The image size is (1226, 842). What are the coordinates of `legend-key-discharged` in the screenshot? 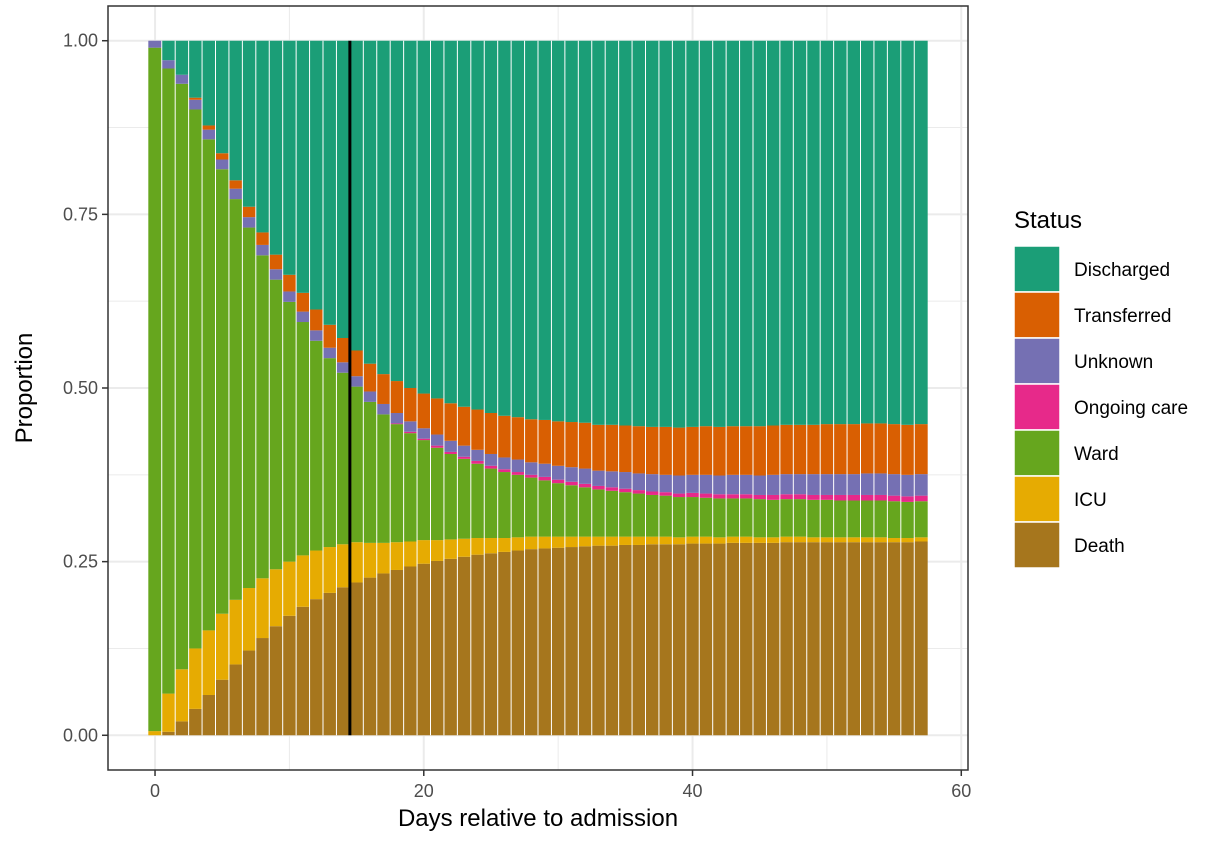 It's located at (1037, 269).